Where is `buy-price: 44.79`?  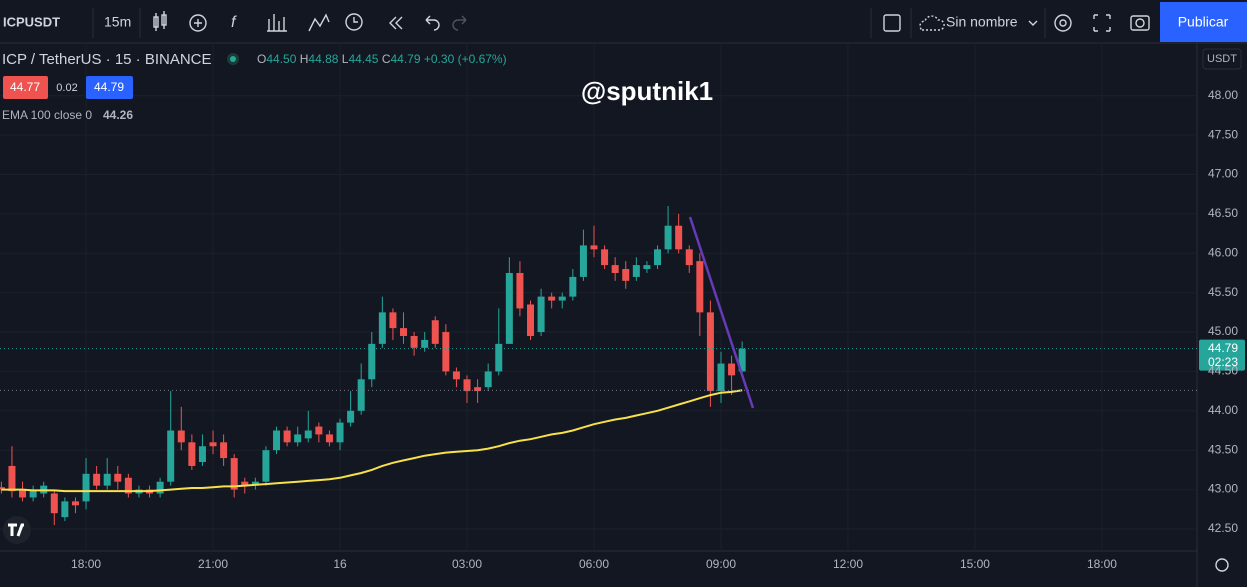 buy-price: 44.79 is located at coordinates (109, 87).